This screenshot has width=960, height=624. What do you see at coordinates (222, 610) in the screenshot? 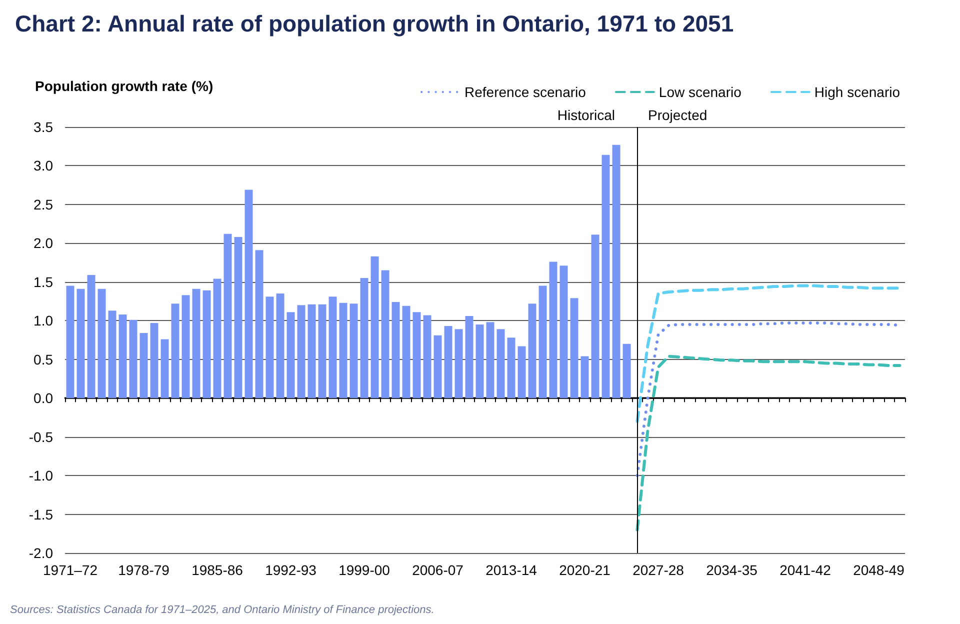
I see `source-note: Sources: Statistics Canada for 1971–2025, and Ontario Ministry of Finance projections.` at bounding box center [222, 610].